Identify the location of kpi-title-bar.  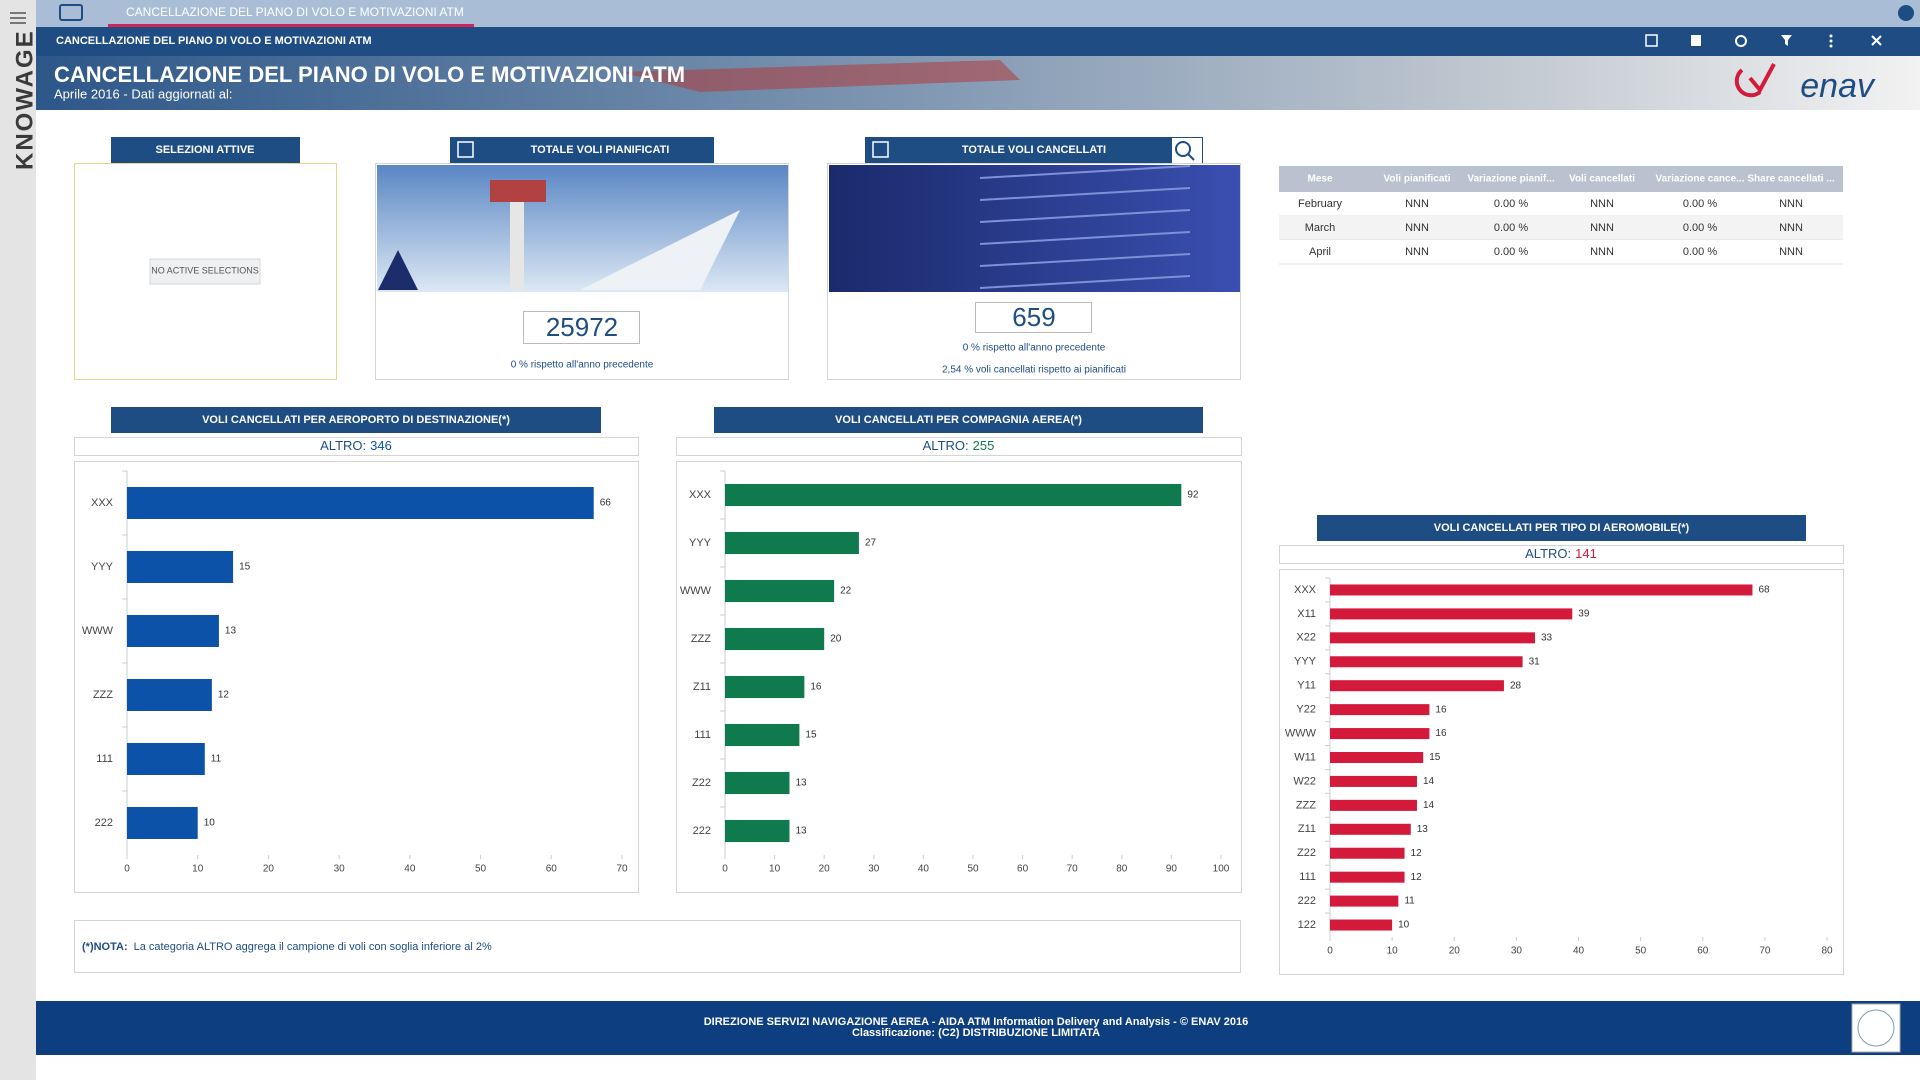
(1034, 150).